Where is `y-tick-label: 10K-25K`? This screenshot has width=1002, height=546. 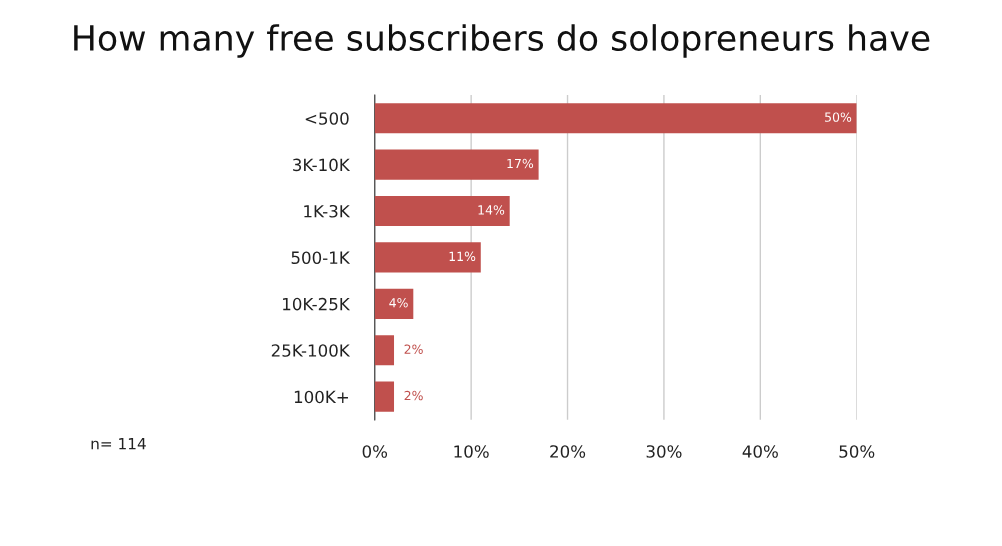
y-tick-label: 10K-25K is located at coordinates (317, 304).